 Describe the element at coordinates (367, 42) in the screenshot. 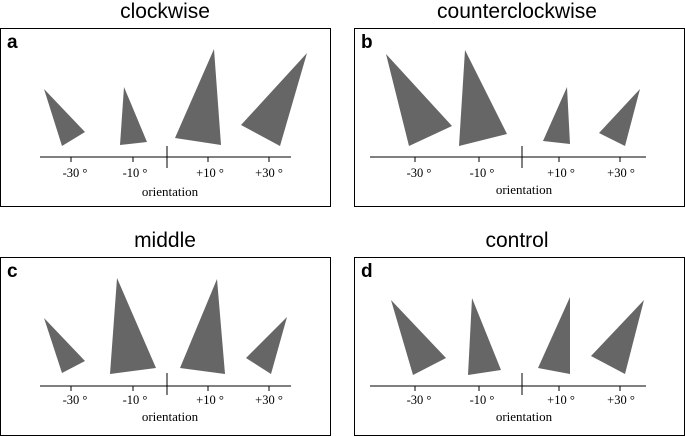

I see `panel-b-letter: b` at that location.